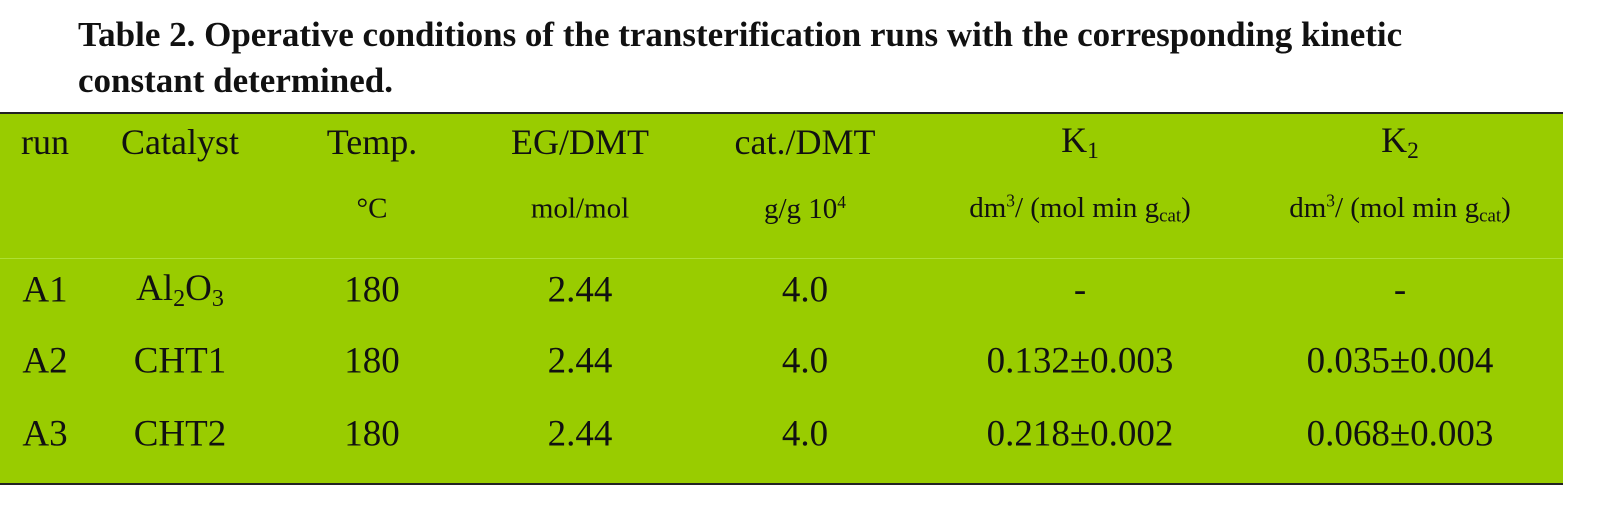 This screenshot has width=1603, height=516. I want to click on table-cell: 0.132±0.003, so click(1080, 361).